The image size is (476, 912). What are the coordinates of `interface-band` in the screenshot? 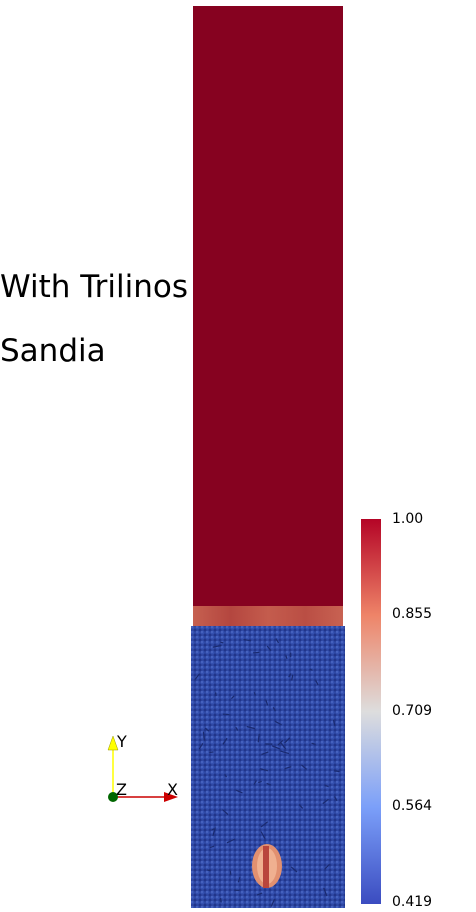 It's located at (268, 616).